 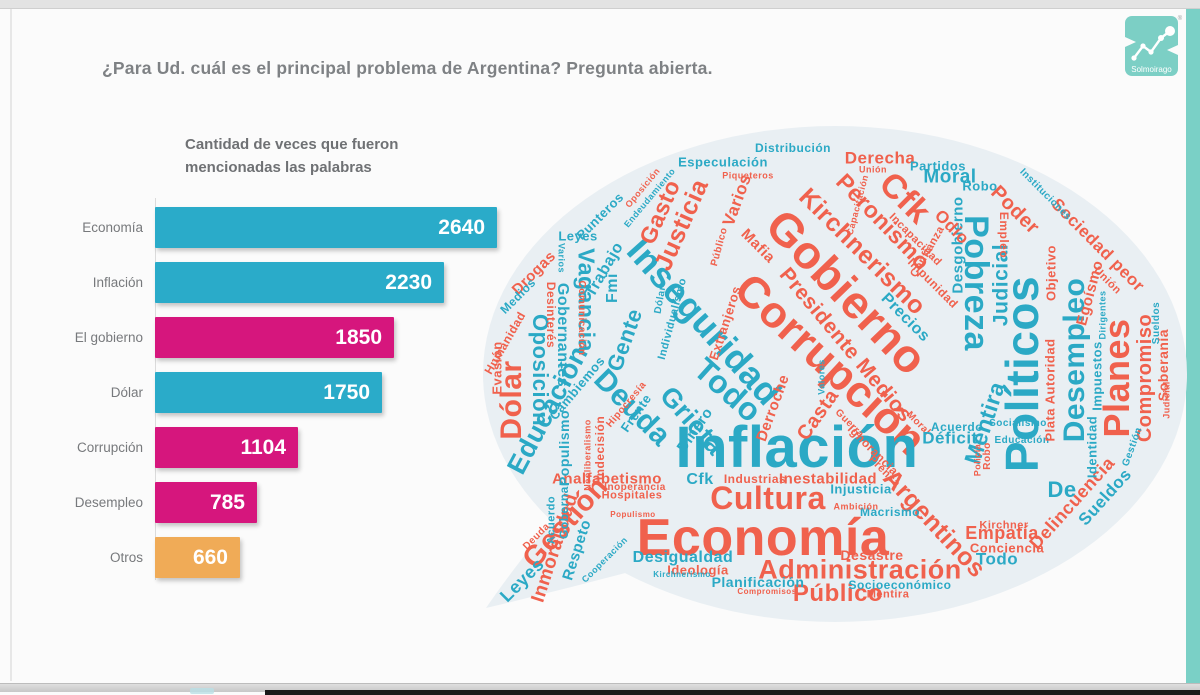 I want to click on bar-label: Dólar, so click(x=126, y=392).